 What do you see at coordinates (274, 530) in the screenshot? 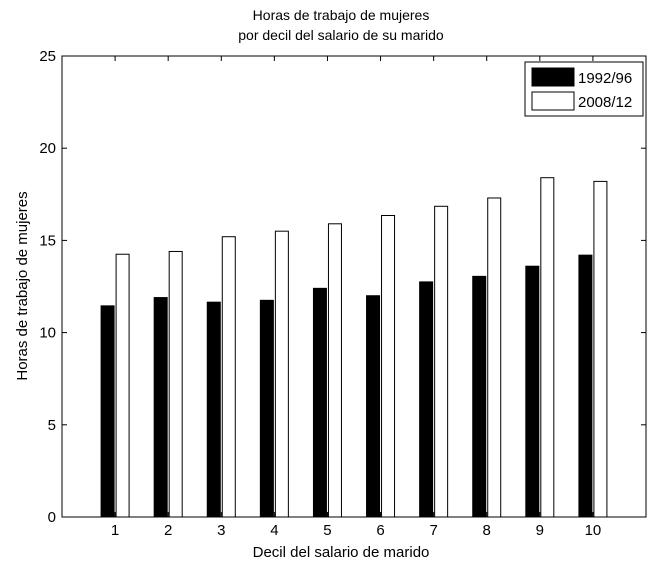
I see `x-tick-label: 4` at bounding box center [274, 530].